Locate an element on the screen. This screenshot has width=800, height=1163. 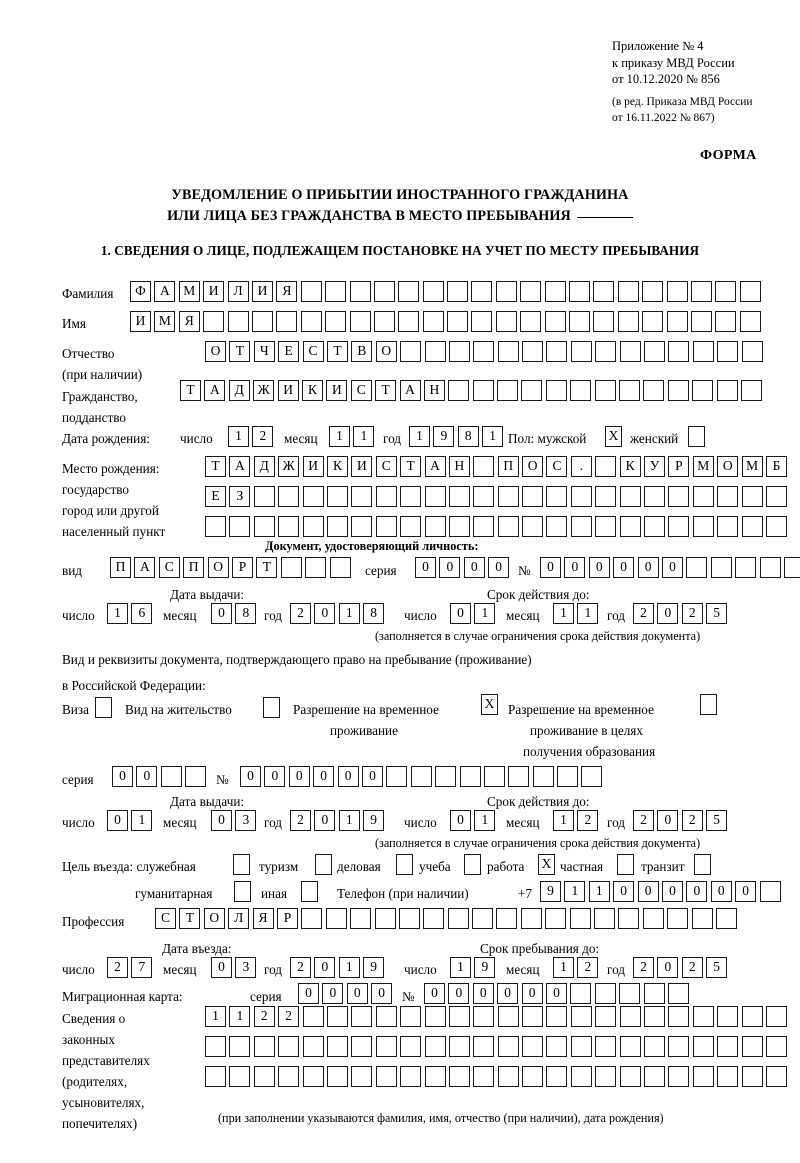
char-box: Л is located at coordinates (239, 918).